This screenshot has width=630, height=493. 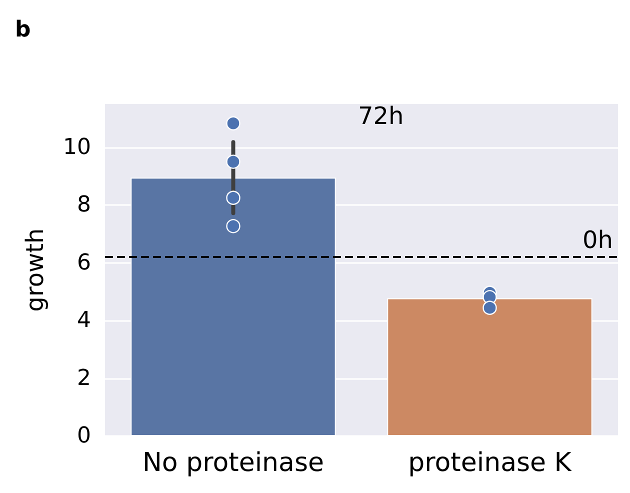 I want to click on ref-line-label: 0h, so click(x=597, y=240).